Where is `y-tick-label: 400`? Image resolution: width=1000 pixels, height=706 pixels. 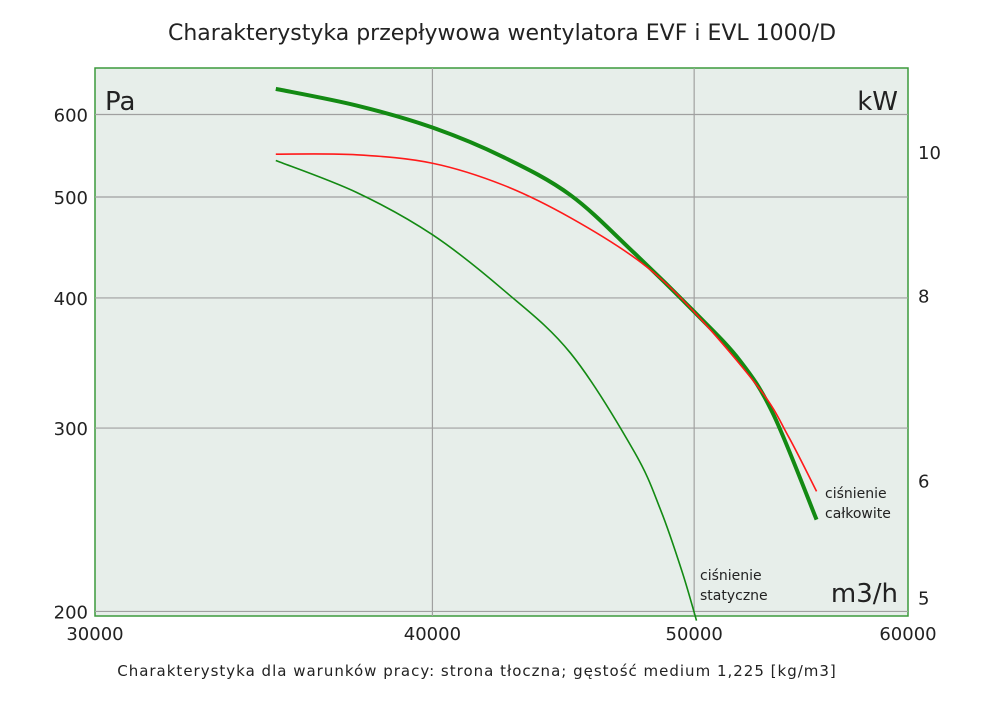
y-tick-label: 400 is located at coordinates (71, 299).